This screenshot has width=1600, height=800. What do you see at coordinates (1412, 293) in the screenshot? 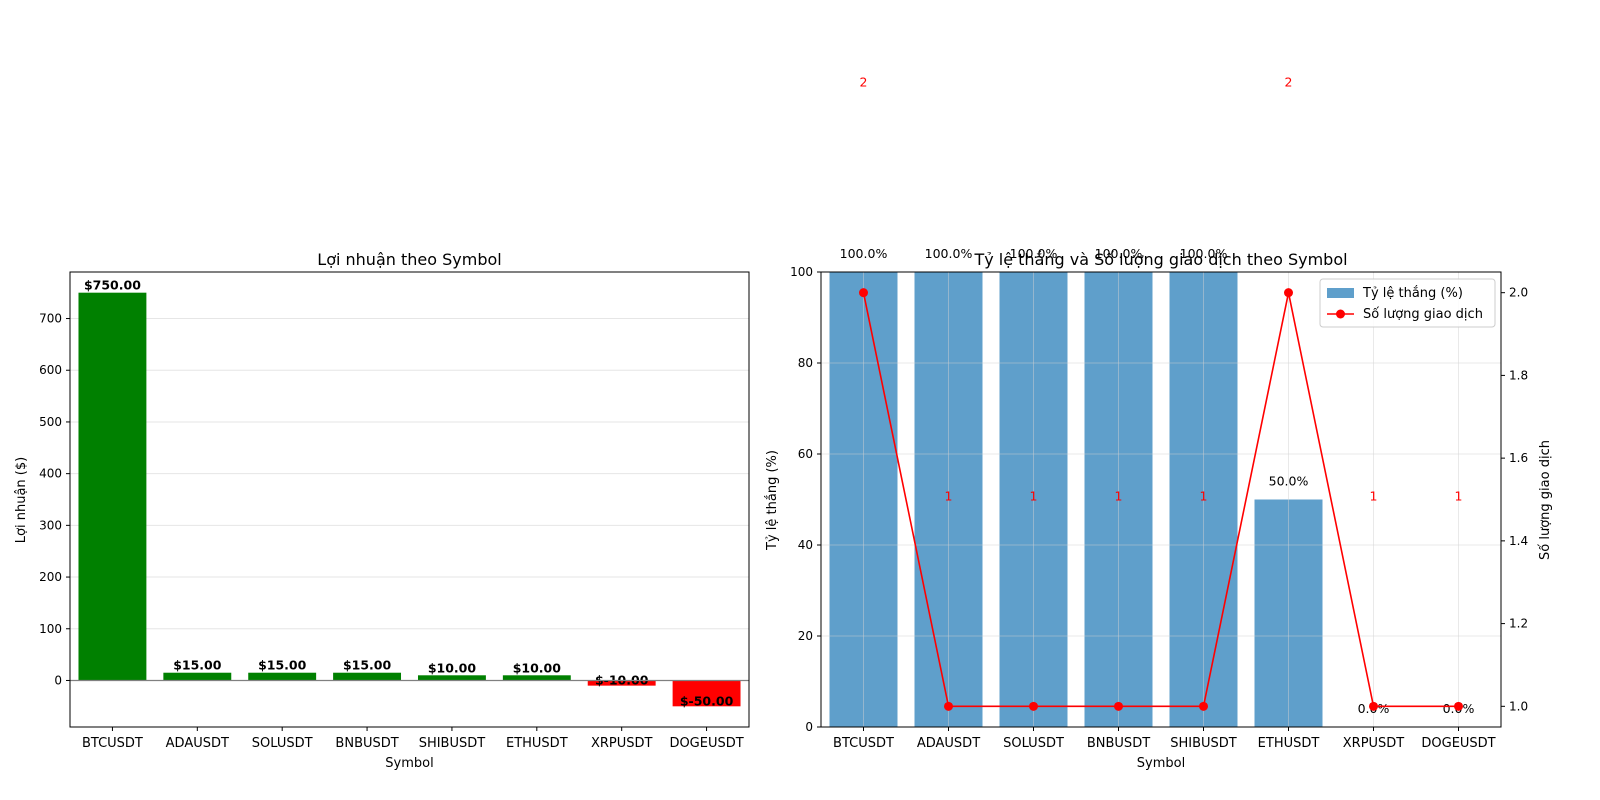
I see `legend-label-winrate: Tỷ lệ thắng (%)` at bounding box center [1412, 293].